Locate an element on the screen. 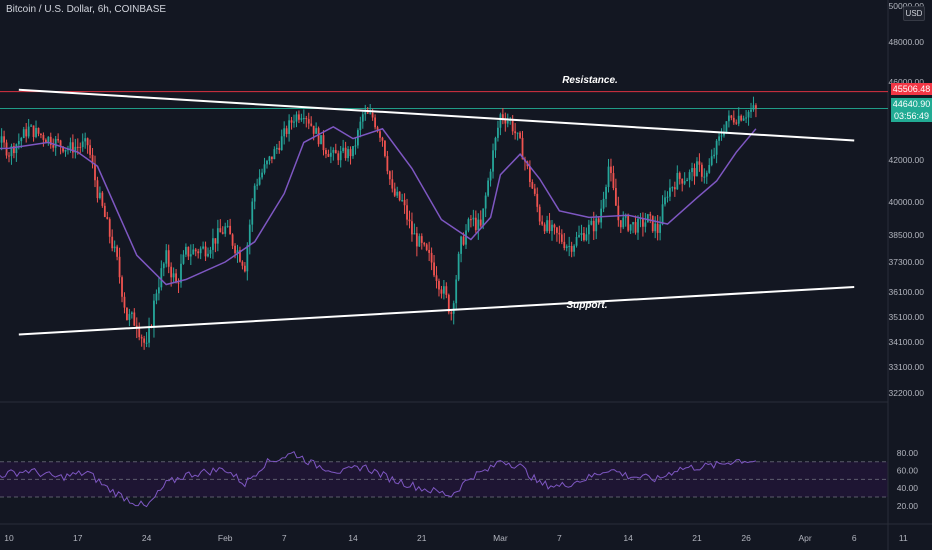 Image resolution: width=932 pixels, height=550 pixels. price-tick-label: 38500.00 is located at coordinates (907, 235).